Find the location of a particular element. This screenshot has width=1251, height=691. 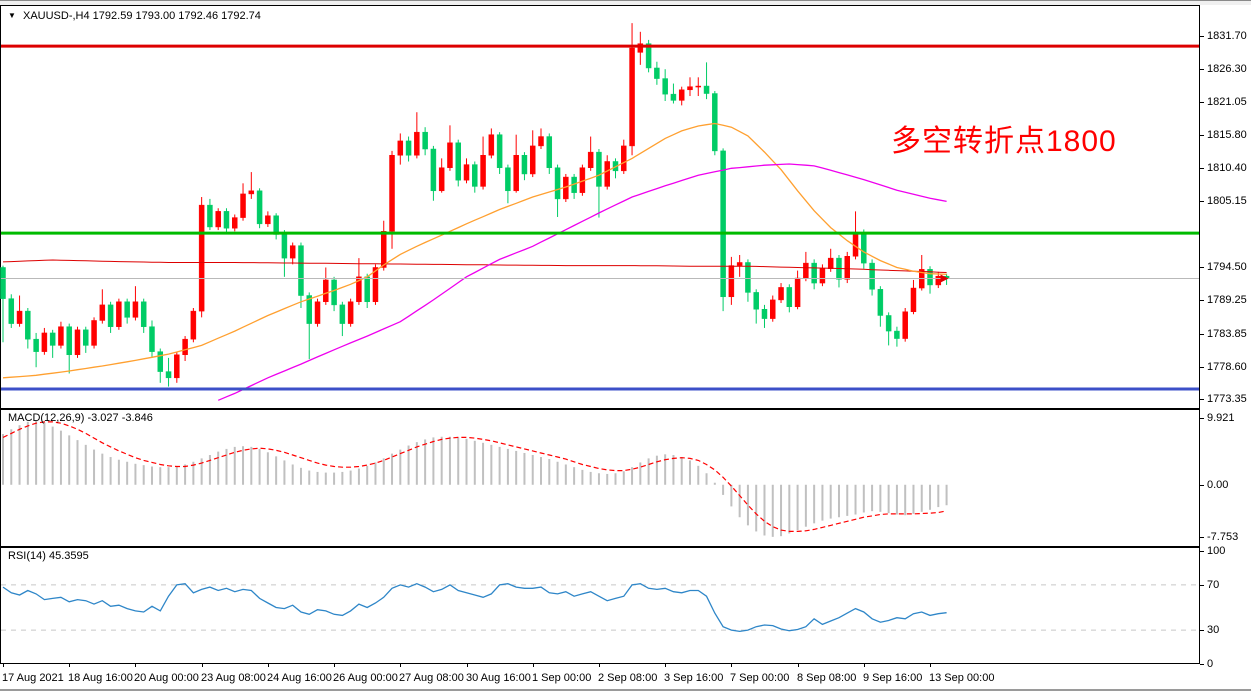

time-axis-label: 24 Aug 16:00 is located at coordinates (299, 678).